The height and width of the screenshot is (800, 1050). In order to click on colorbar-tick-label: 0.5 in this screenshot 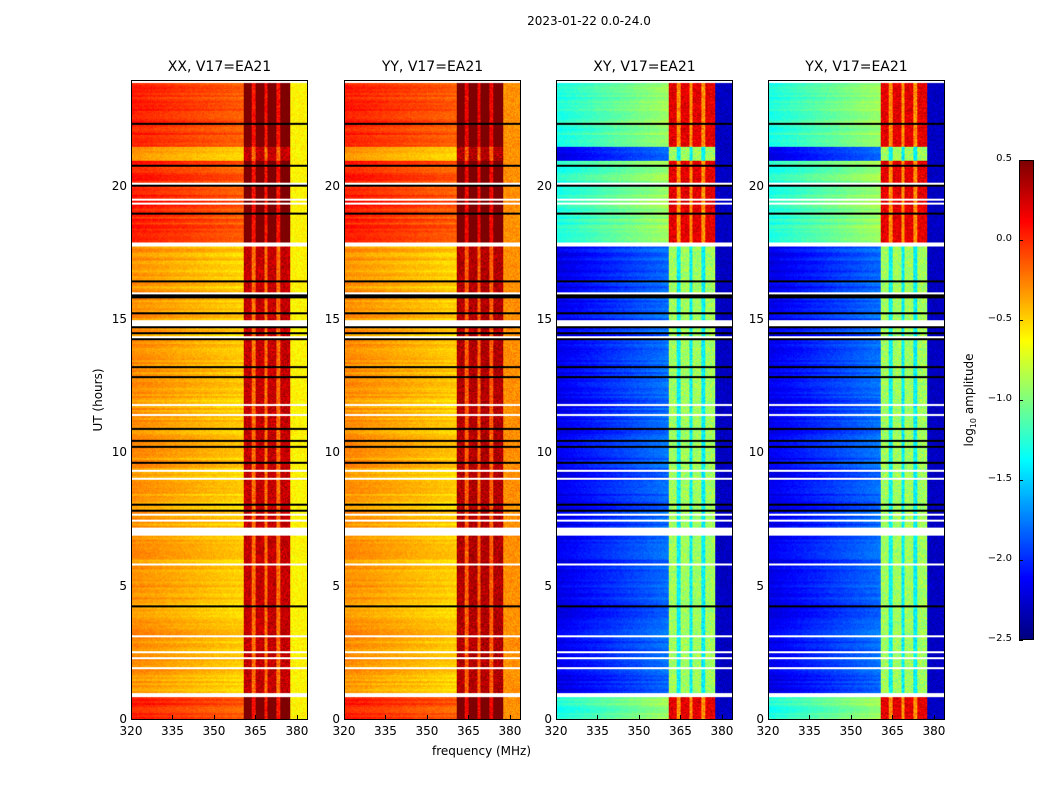, I will do `click(1004, 158)`.